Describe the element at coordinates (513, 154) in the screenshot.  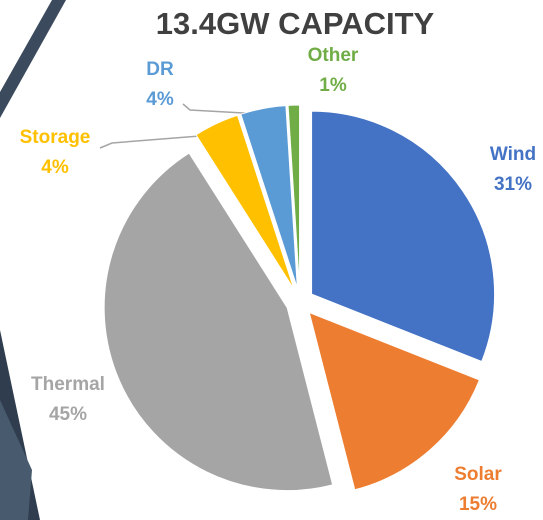
I see `slice-label: Wind` at that location.